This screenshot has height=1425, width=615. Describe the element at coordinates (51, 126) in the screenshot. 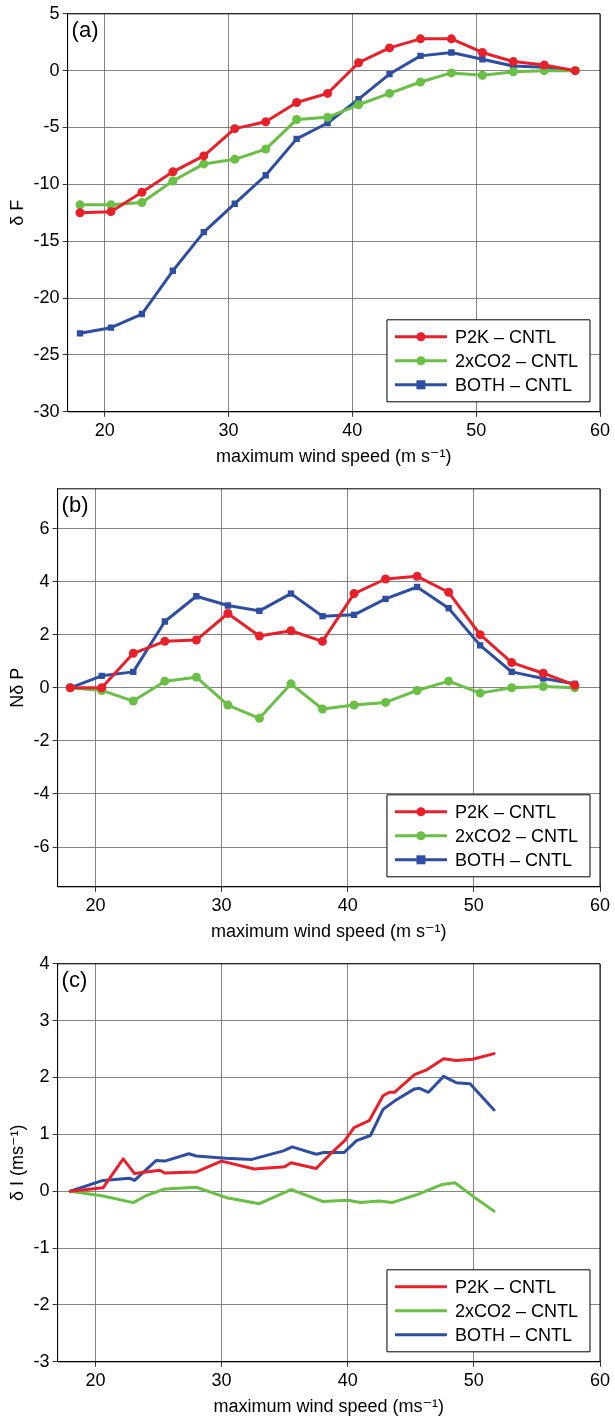

I see `y-tick-label: -5` at that location.